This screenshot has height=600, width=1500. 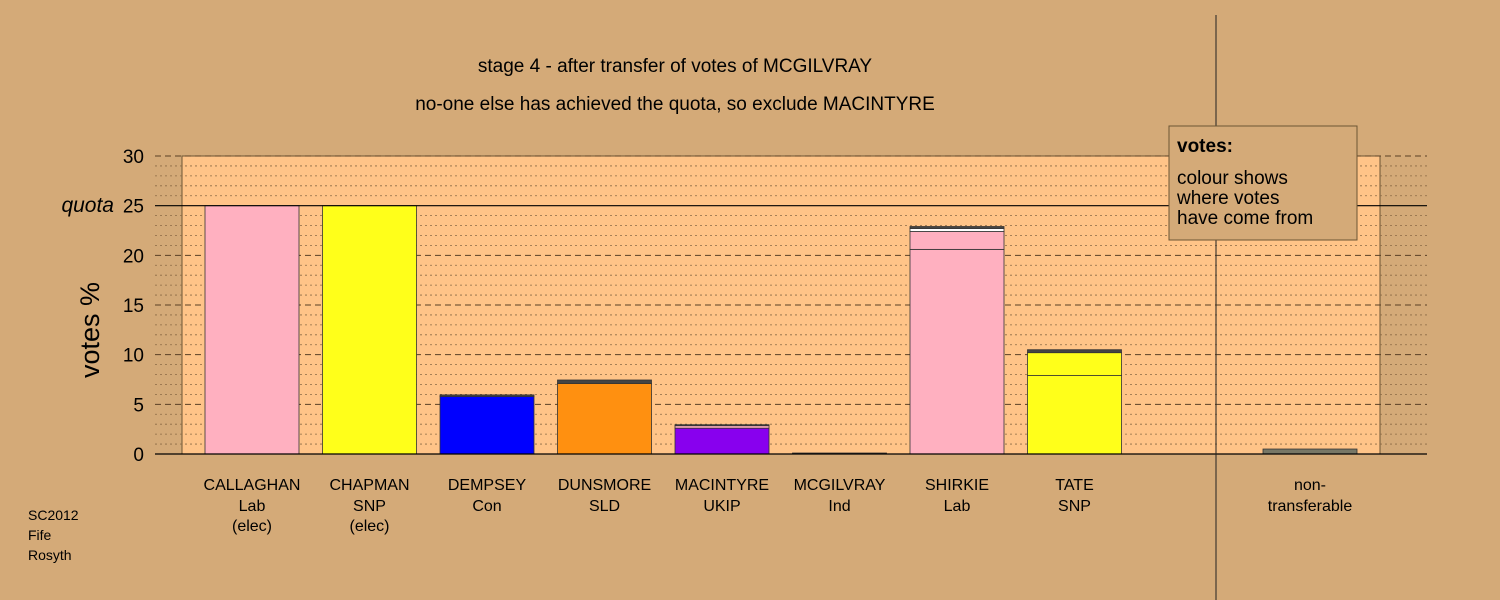 I want to click on candidate-name: SHIRKIE, so click(x=957, y=485).